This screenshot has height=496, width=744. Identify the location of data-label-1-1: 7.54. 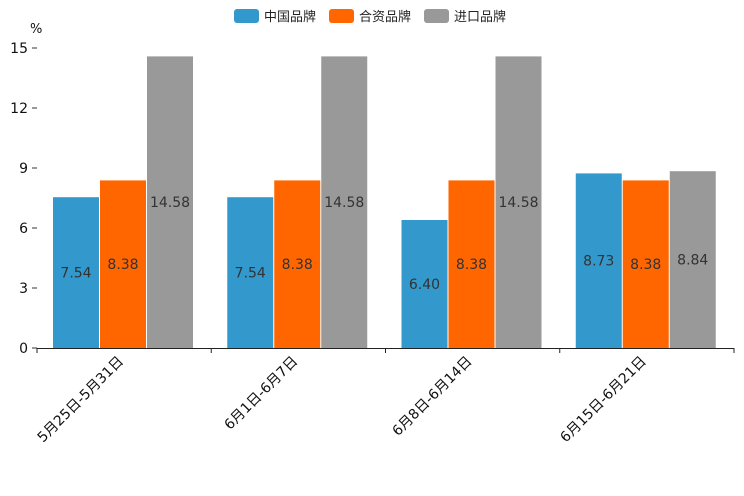
(75, 274).